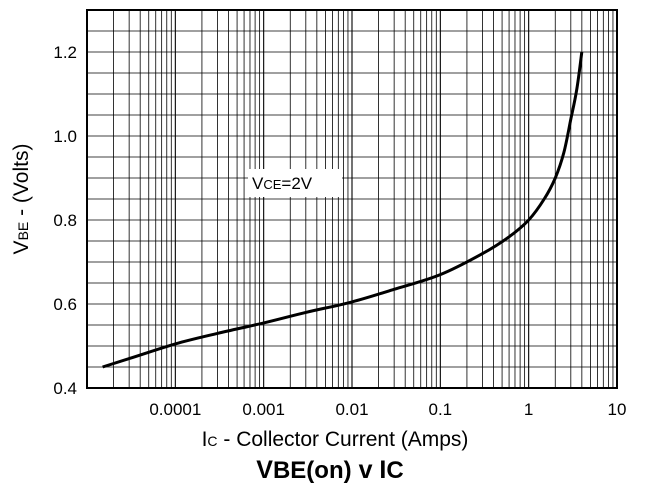  Describe the element at coordinates (21, 199) in the screenshot. I see `y-axis-label: VBE - (Volts)` at that location.